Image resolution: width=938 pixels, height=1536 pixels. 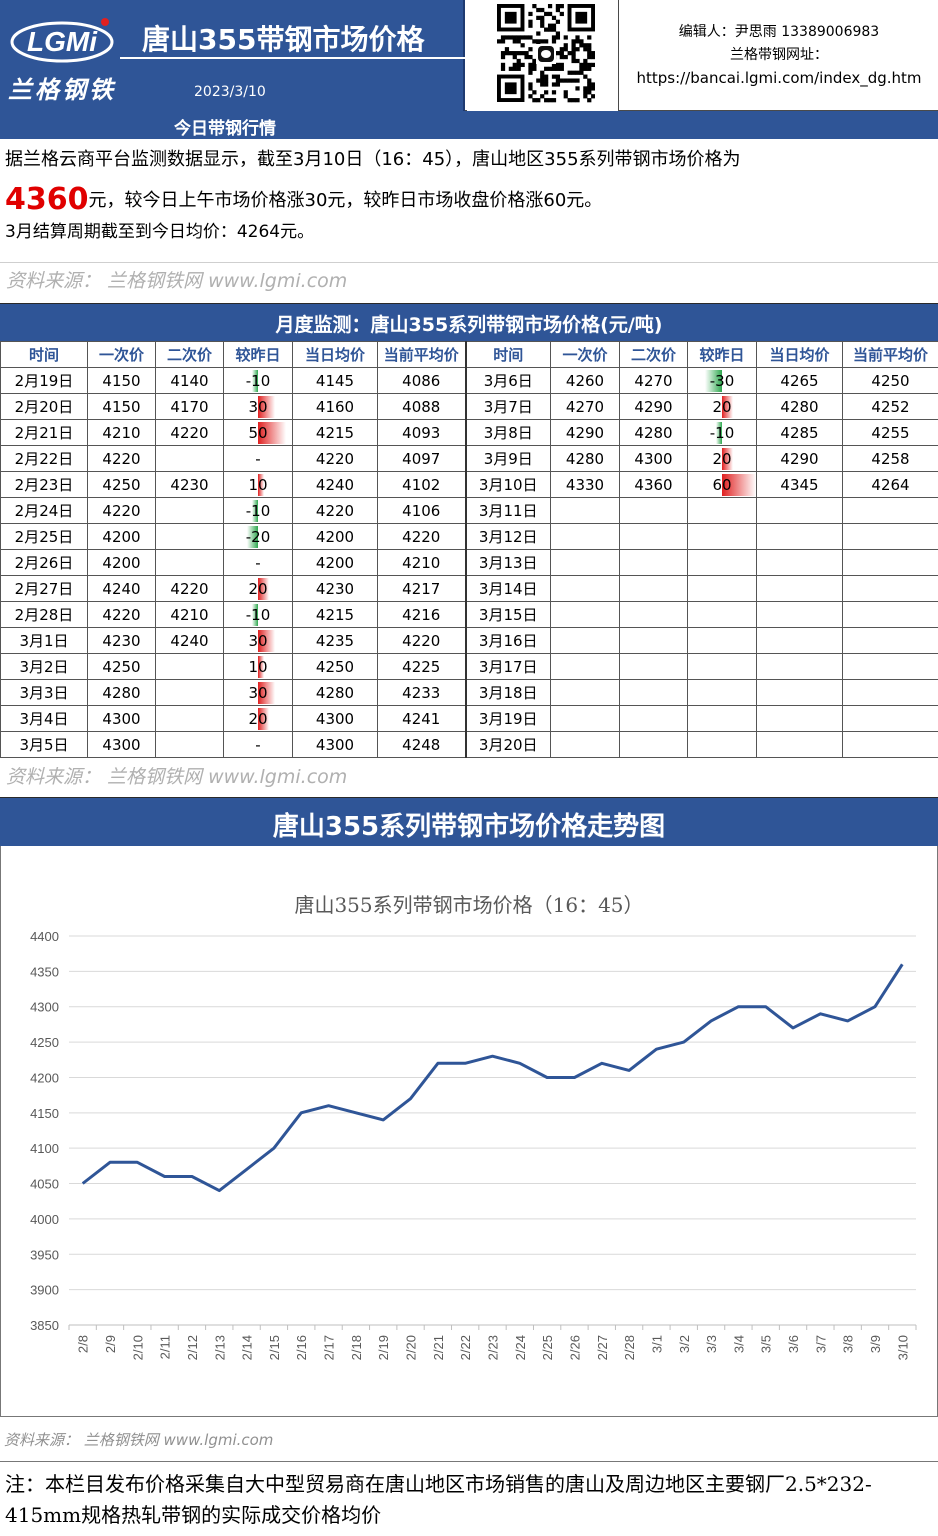 What do you see at coordinates (653, 484) in the screenshot?
I see `second-price-cell: 4360` at bounding box center [653, 484].